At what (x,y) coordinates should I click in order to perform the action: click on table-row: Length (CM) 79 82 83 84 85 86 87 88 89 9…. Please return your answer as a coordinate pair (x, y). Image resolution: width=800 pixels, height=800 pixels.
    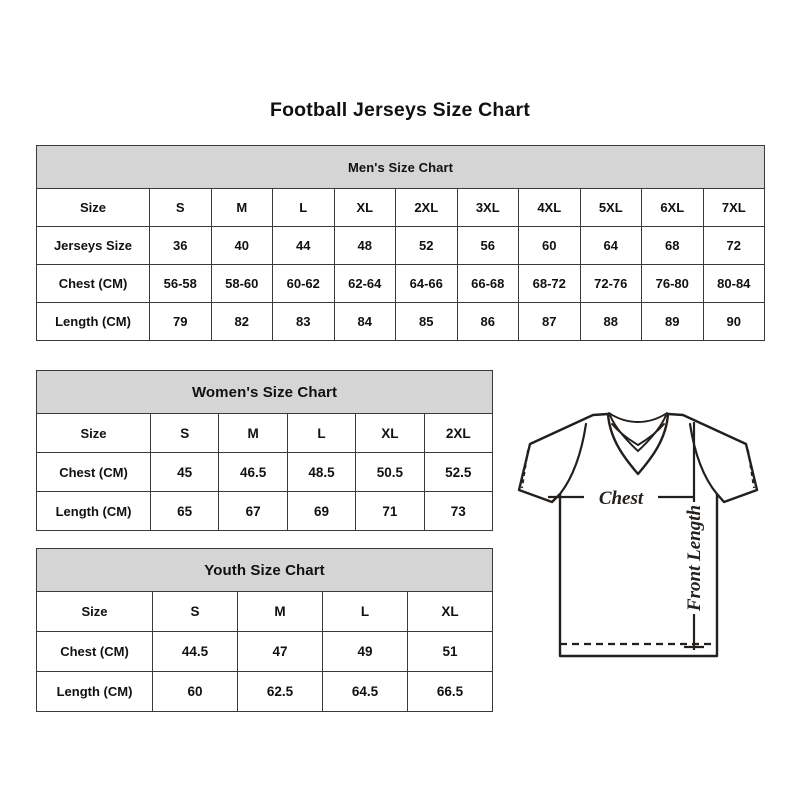
    Looking at the image, I should click on (401, 321).